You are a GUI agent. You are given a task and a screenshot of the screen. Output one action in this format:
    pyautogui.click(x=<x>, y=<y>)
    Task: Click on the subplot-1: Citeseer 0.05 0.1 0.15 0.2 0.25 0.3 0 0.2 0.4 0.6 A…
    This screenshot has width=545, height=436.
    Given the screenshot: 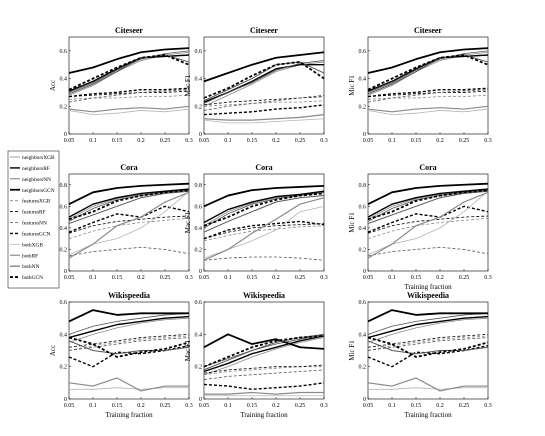 What is the action you would take?
    pyautogui.click(x=121, y=85)
    